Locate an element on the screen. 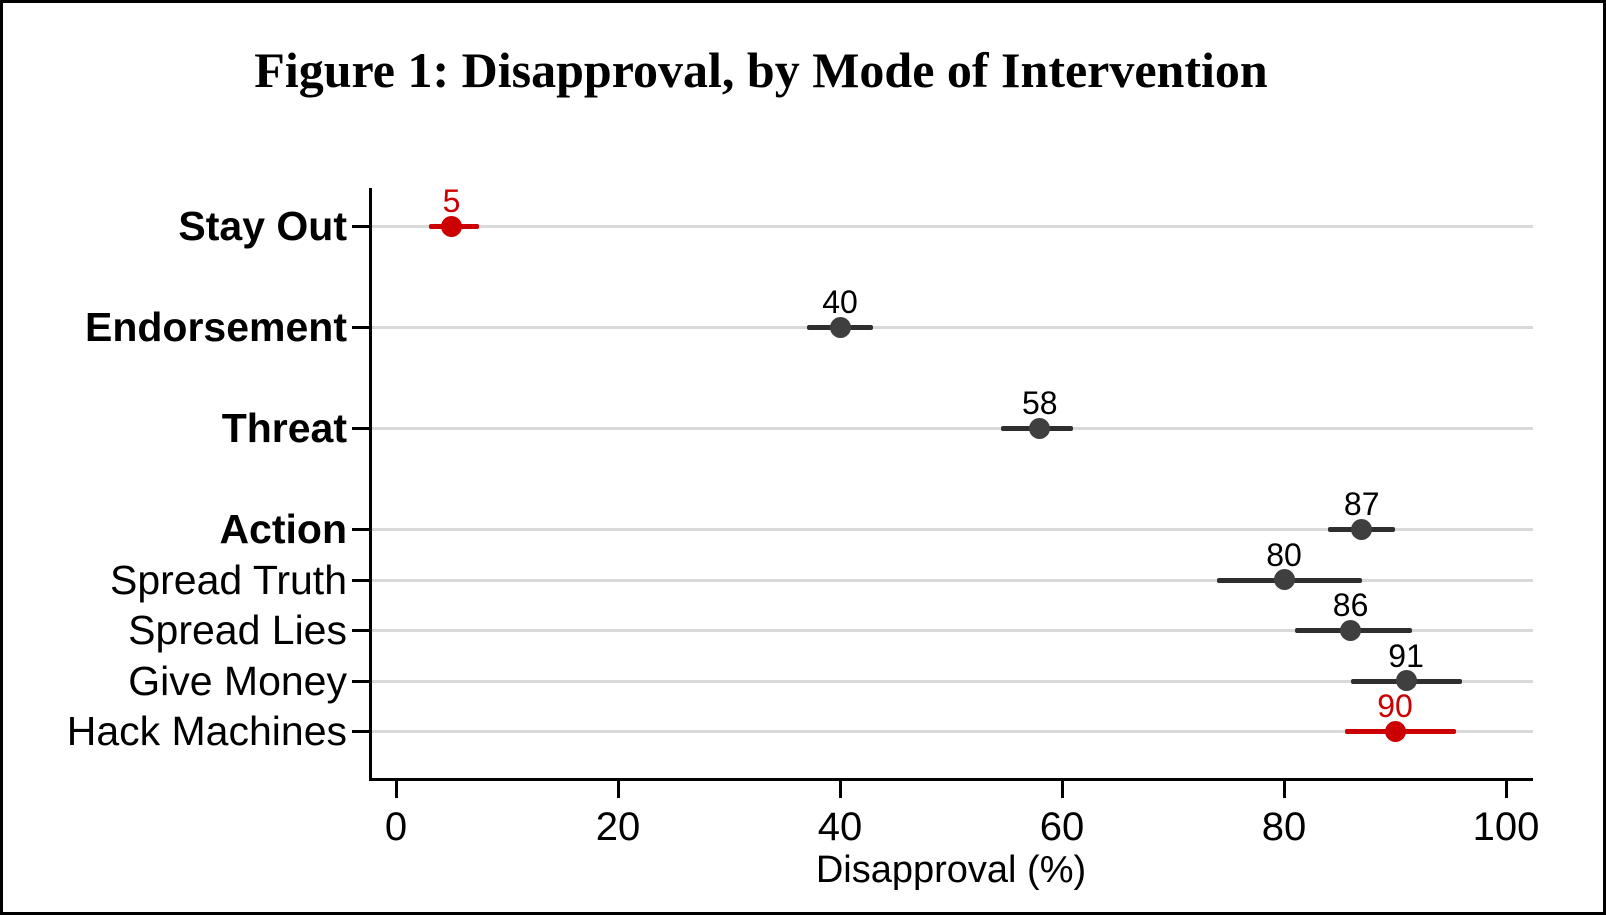  x-tick-label-80: 80 is located at coordinates (1284, 827).